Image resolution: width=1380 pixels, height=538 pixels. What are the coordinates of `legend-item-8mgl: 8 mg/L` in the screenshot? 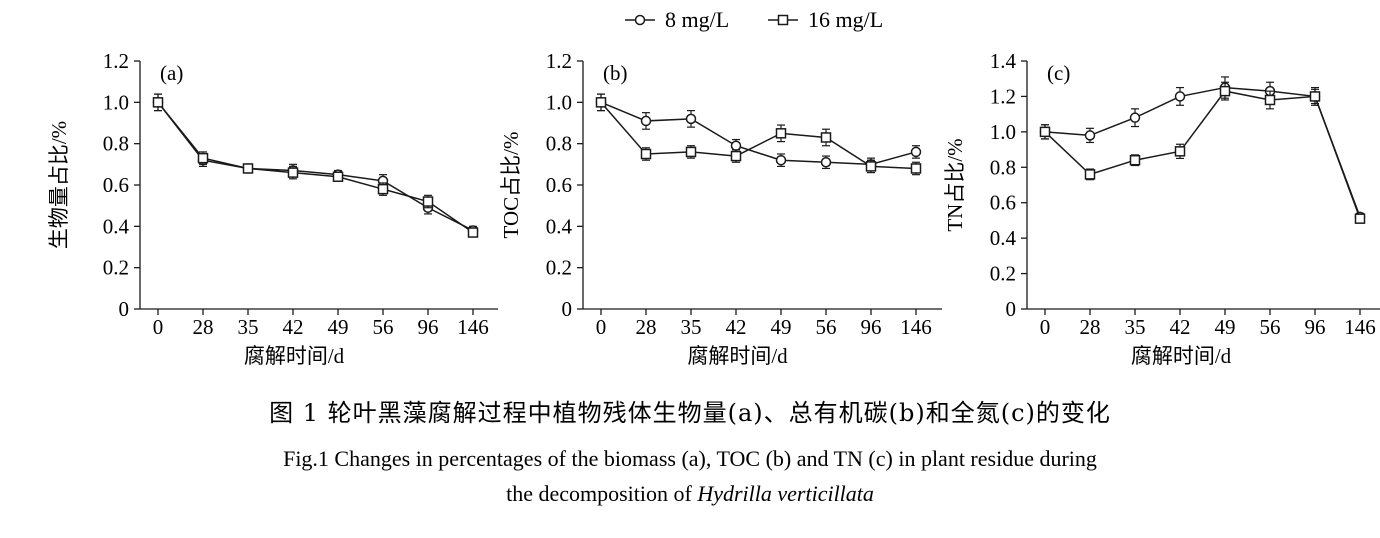 It's located at (677, 19).